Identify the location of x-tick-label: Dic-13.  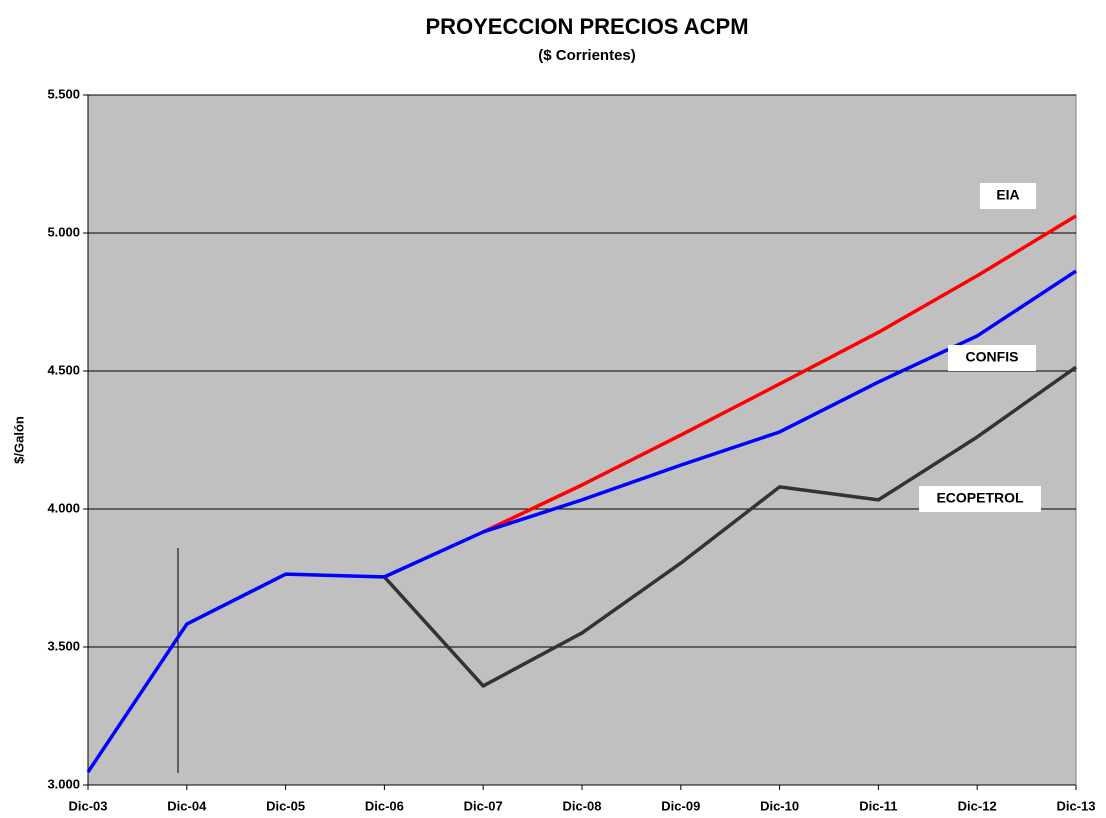
(1075, 805).